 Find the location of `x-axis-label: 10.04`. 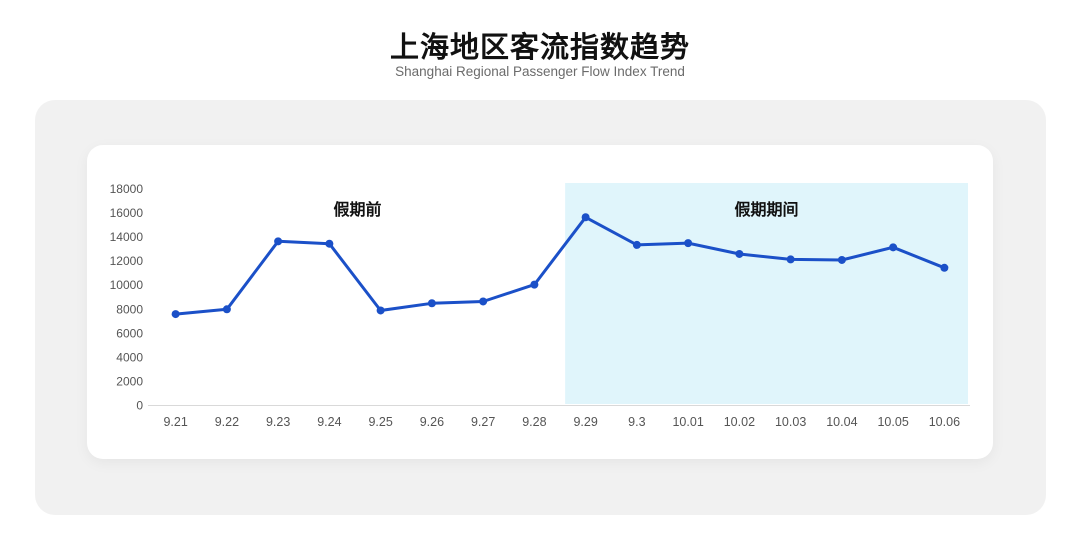

x-axis-label: 10.04 is located at coordinates (841, 422).